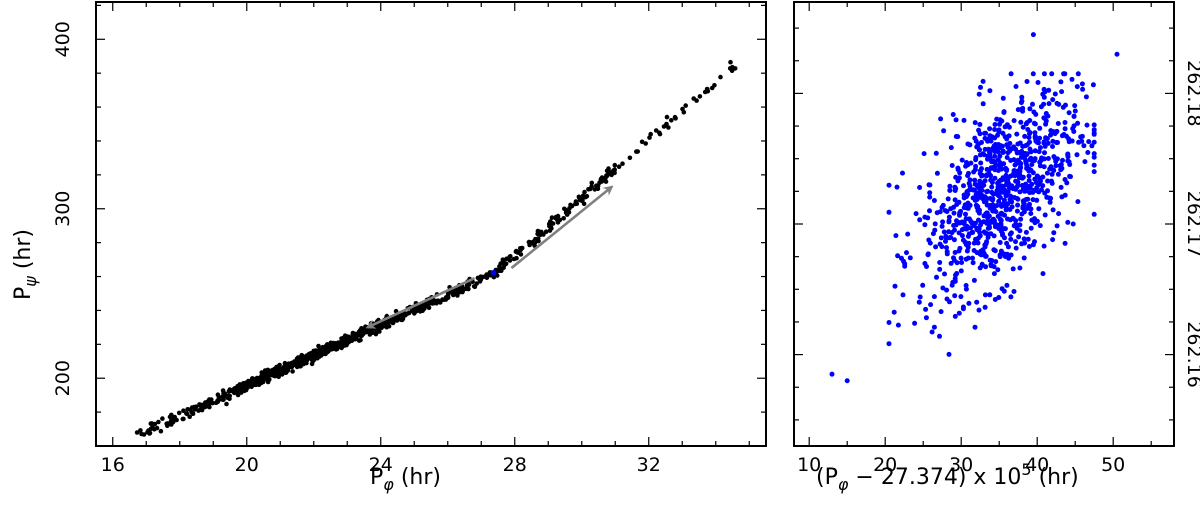 Image resolution: width=1200 pixels, height=508 pixels. Describe the element at coordinates (1055, 477) in the screenshot. I see `right-x-label-rest: (hr)` at that location.